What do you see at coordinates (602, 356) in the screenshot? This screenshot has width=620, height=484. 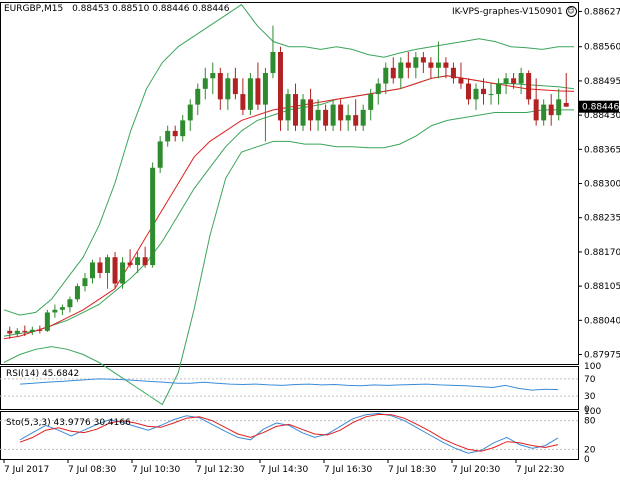 I see `price-tick-label: 0.87975` at bounding box center [602, 356].